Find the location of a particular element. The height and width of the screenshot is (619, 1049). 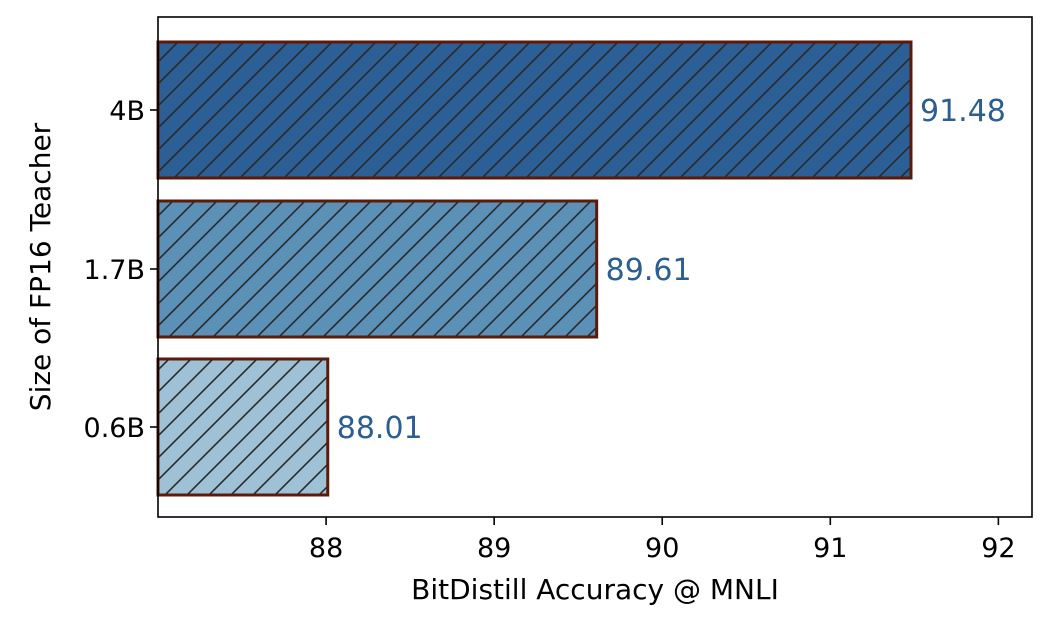

x-axis-label: BitDistill Accuracy @ MNLI is located at coordinates (595, 589).